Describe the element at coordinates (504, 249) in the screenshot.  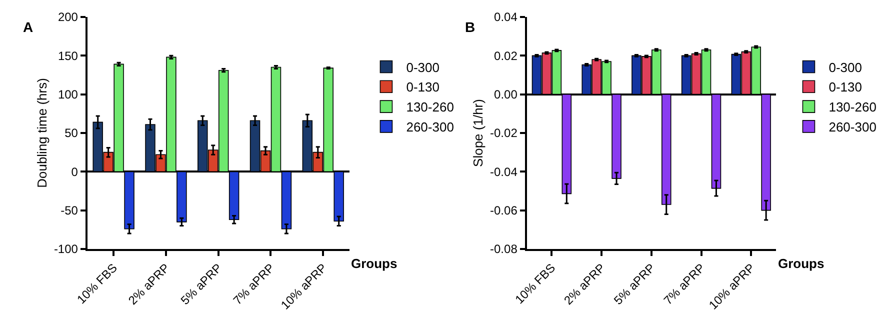
I see `y-tick-label: -0.08` at that location.